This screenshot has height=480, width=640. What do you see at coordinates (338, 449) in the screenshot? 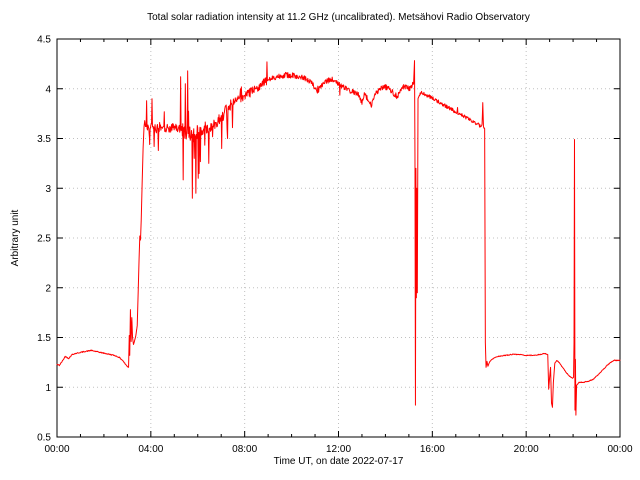
I see `x-tick-label: 12:00` at bounding box center [338, 449].